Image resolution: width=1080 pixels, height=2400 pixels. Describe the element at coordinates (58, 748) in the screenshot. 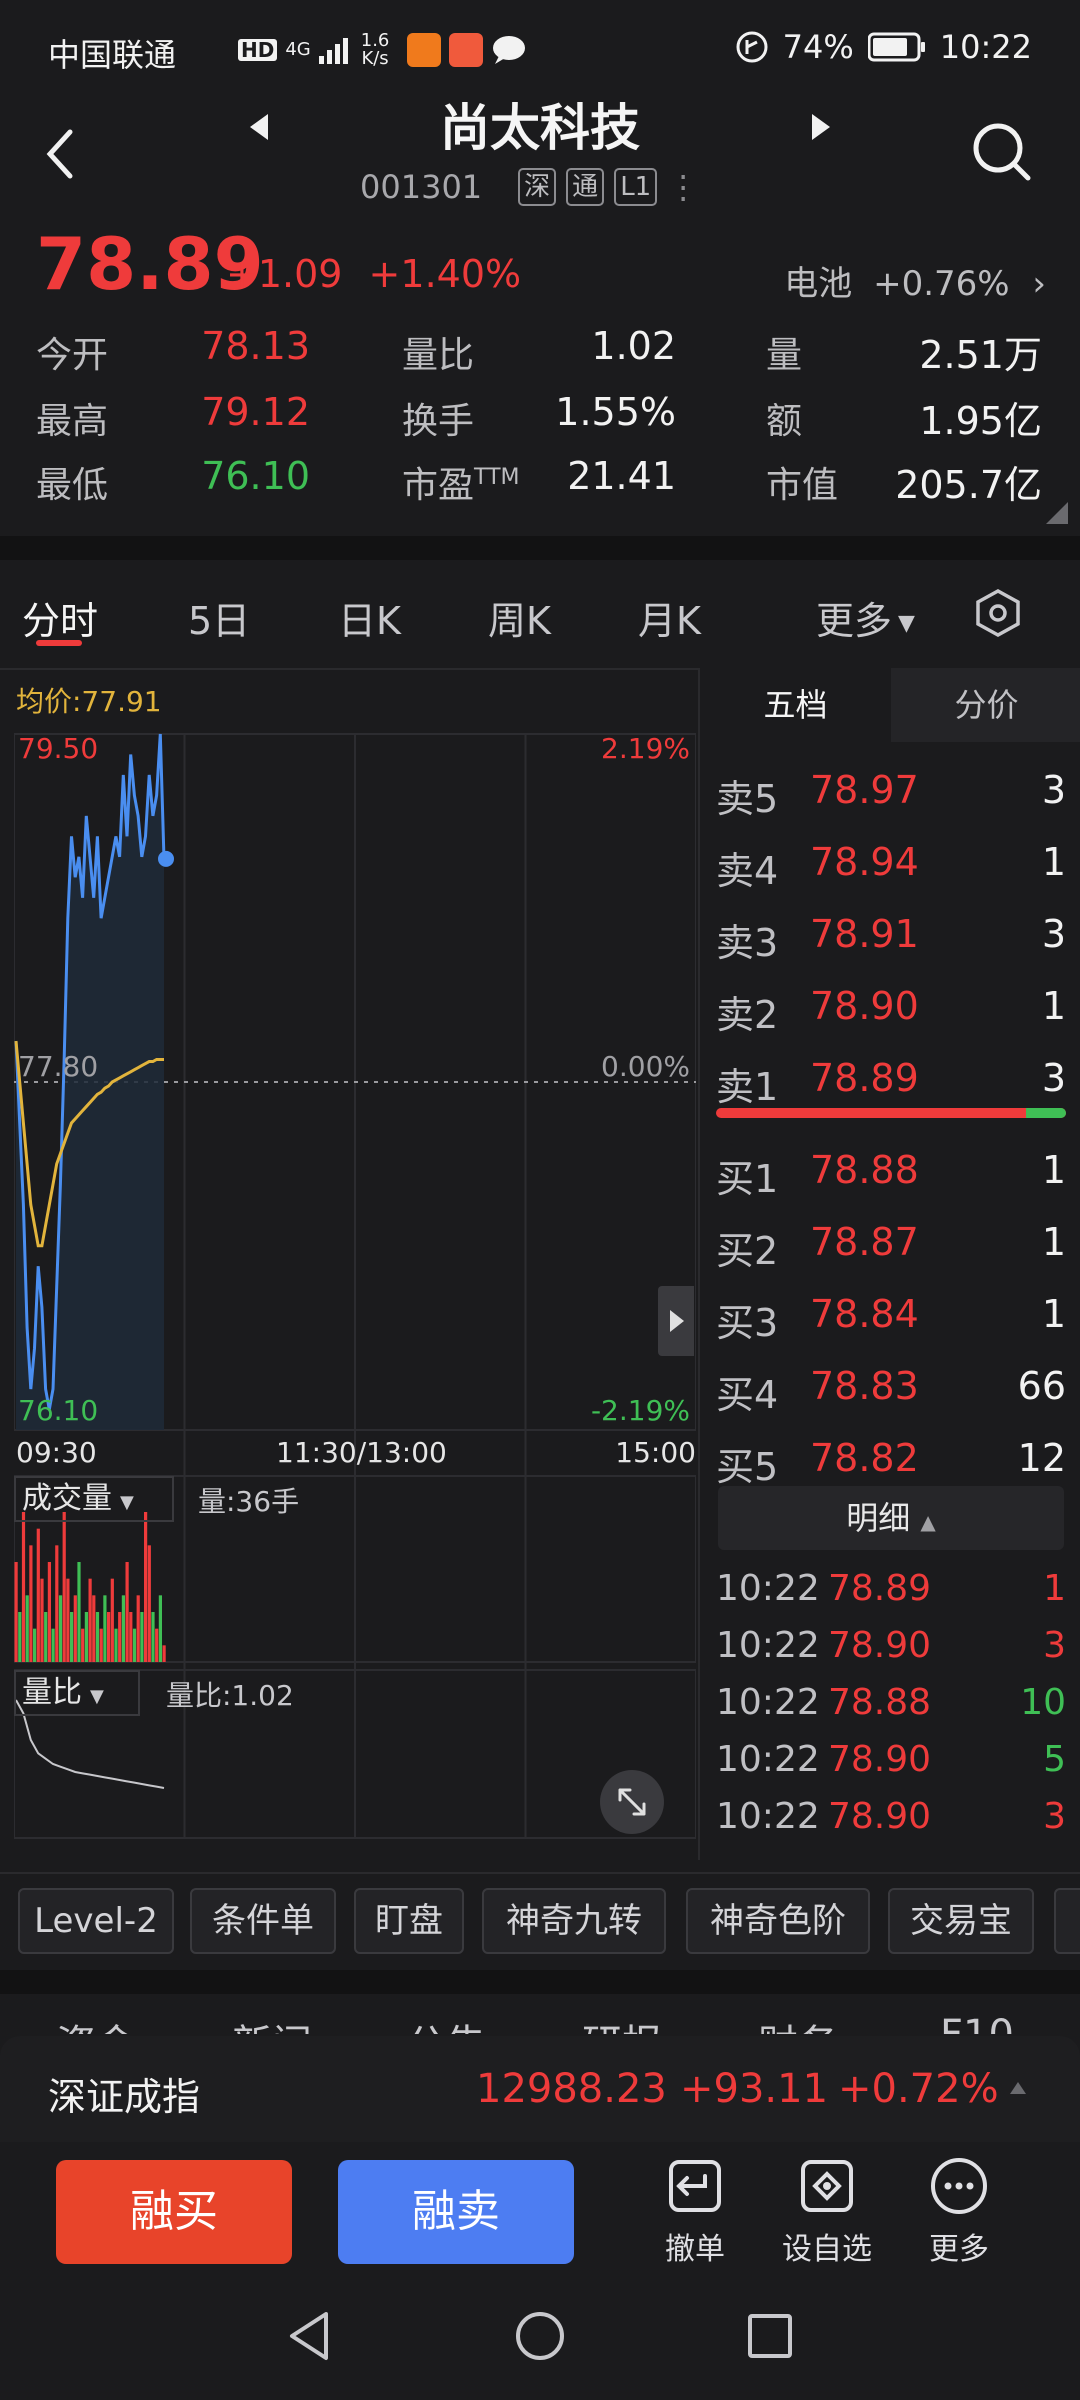

I see `y-axis-top: 79.50` at that location.